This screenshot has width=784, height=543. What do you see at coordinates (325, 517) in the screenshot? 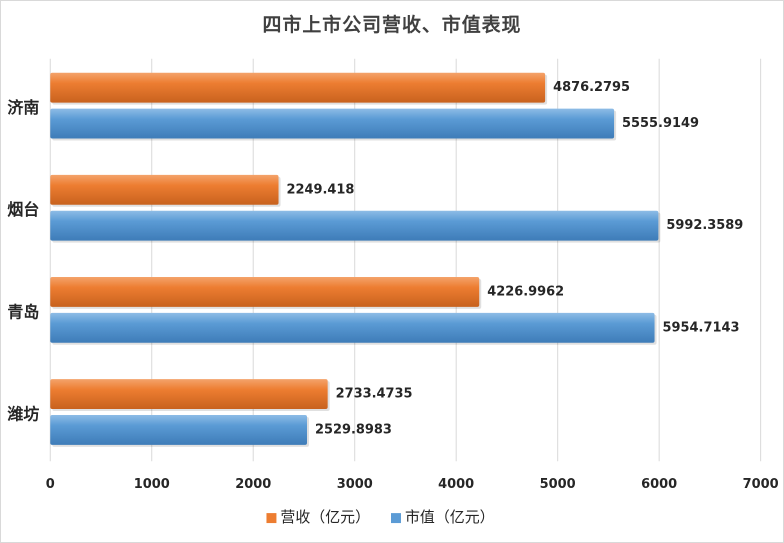
I see `legend-label: 营收（亿元）` at bounding box center [325, 517].